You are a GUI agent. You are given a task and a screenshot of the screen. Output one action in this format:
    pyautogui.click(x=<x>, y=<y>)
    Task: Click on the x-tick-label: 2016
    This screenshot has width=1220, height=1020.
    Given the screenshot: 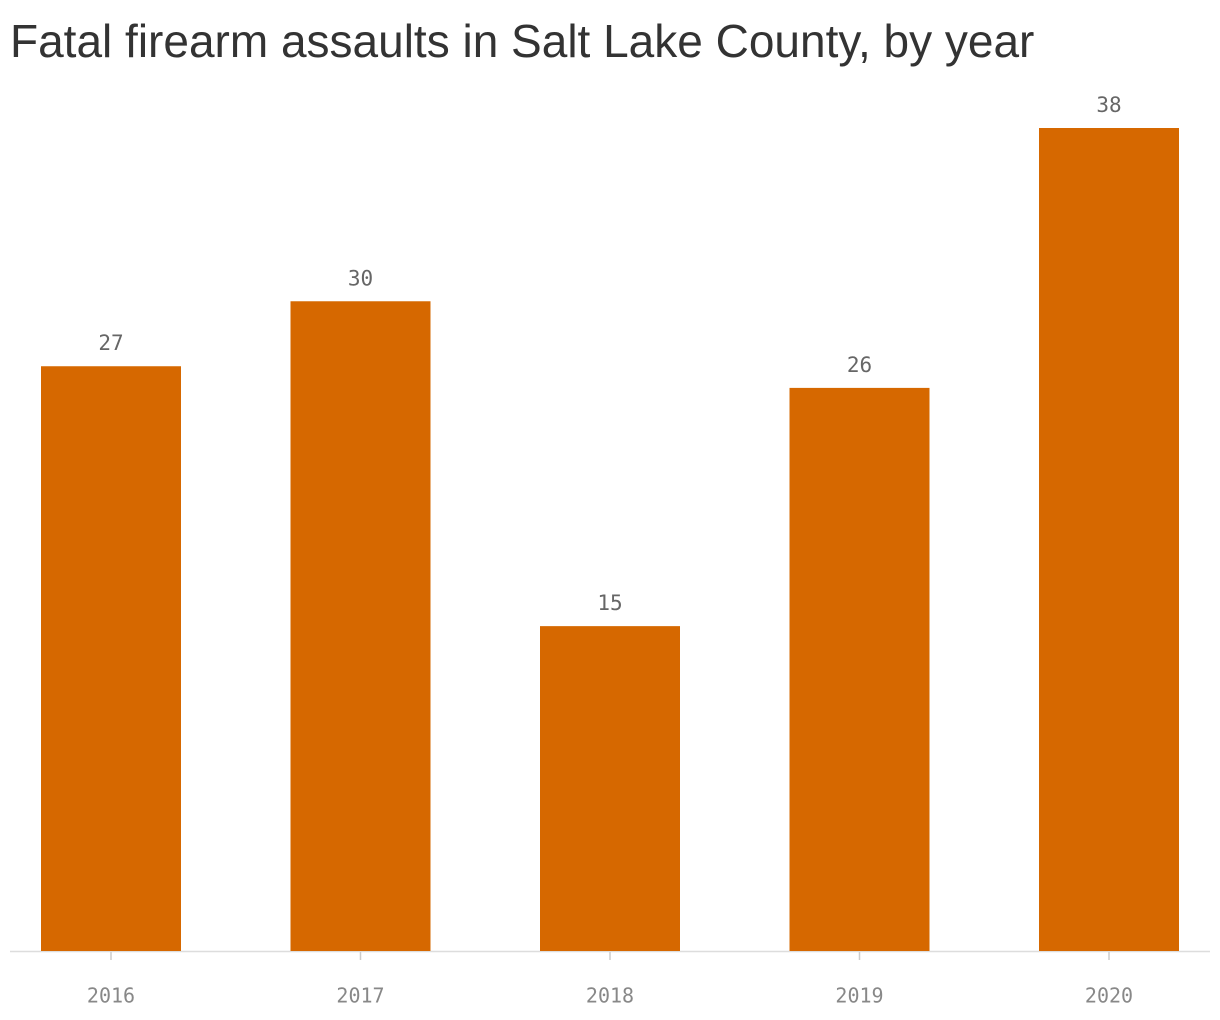 What is the action you would take?
    pyautogui.click(x=111, y=996)
    